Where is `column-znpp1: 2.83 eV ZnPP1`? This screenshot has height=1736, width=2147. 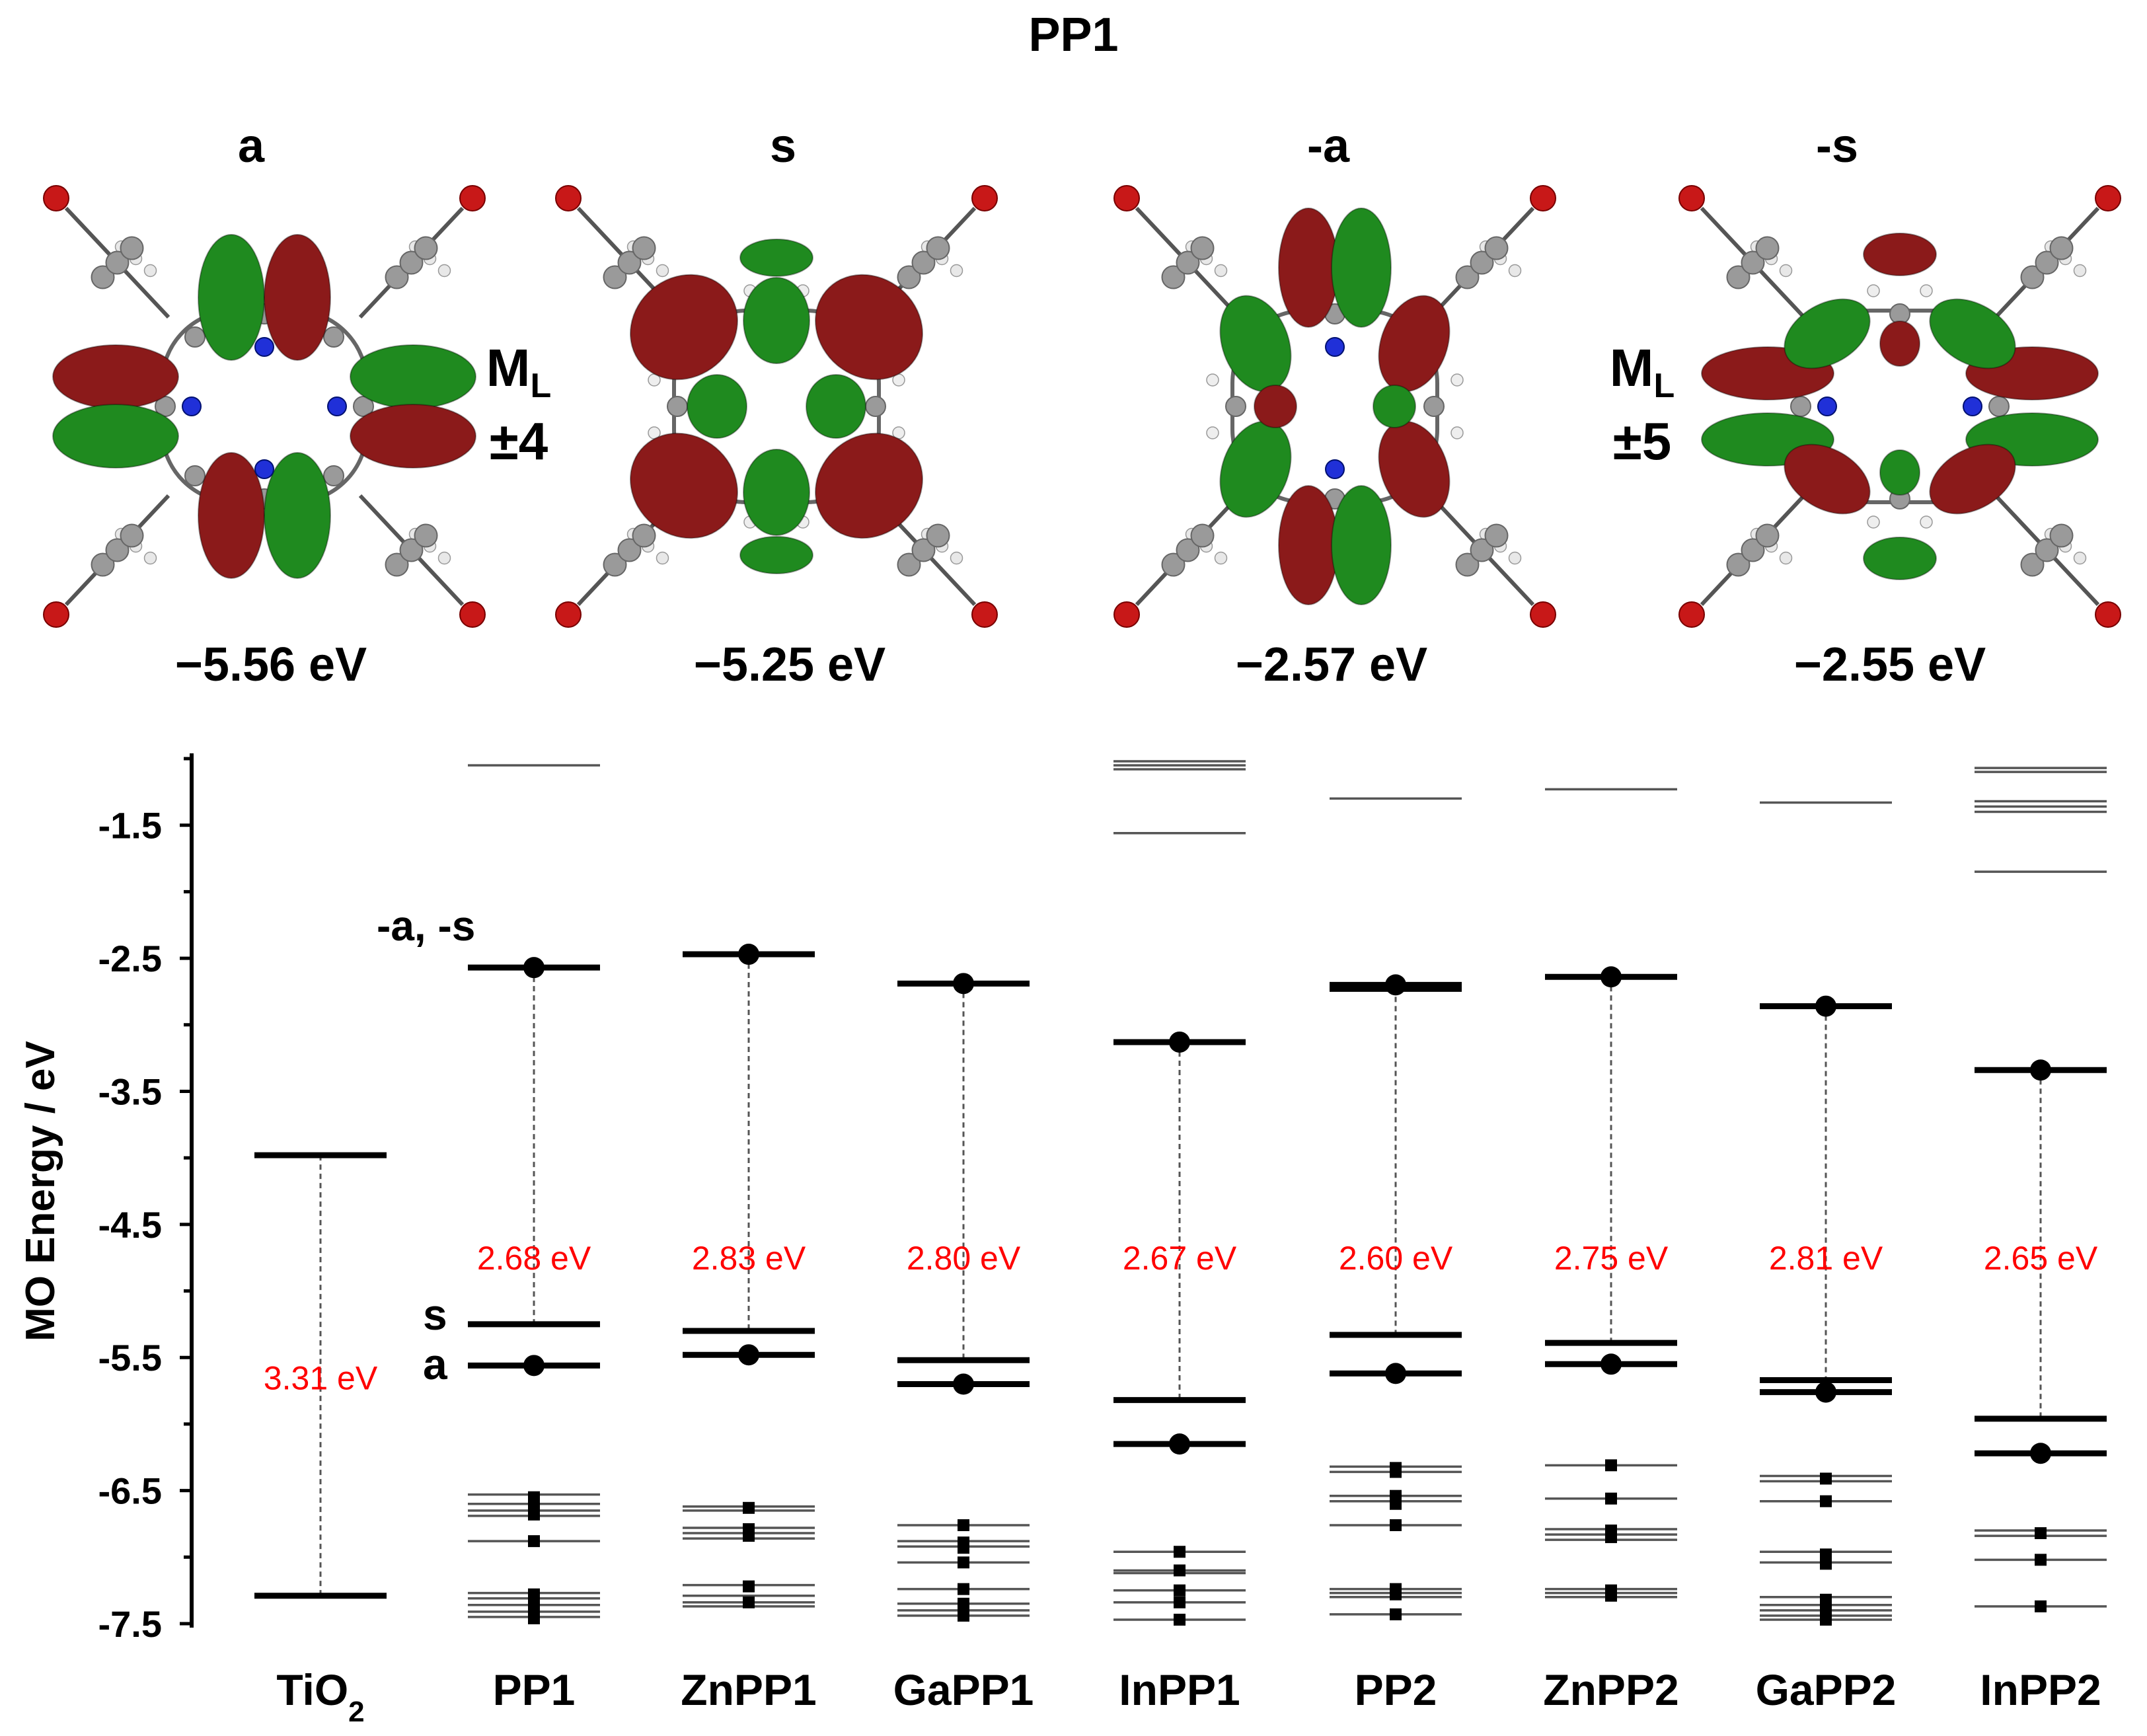
column-znpp1: 2.83 eV ZnPP1 is located at coordinates (749, 1329).